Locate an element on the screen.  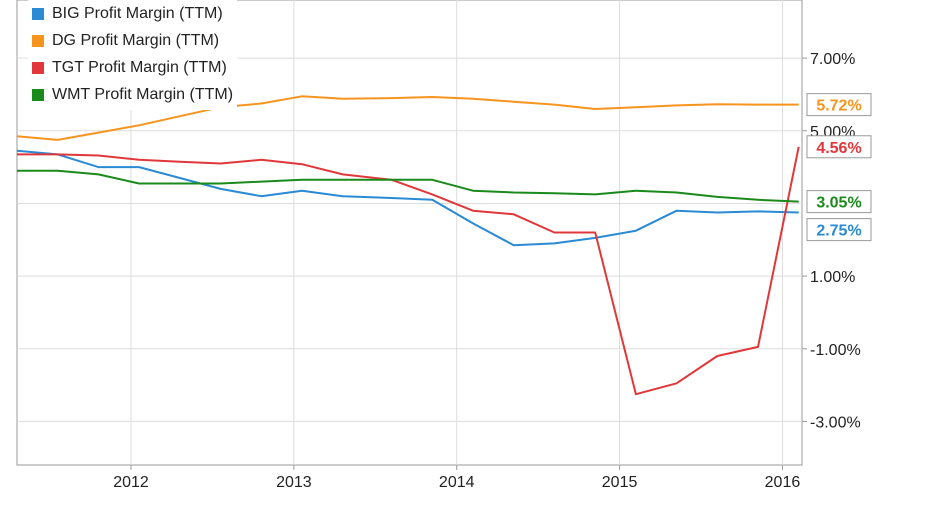
y-tick-label: 1.00% is located at coordinates (832, 277).